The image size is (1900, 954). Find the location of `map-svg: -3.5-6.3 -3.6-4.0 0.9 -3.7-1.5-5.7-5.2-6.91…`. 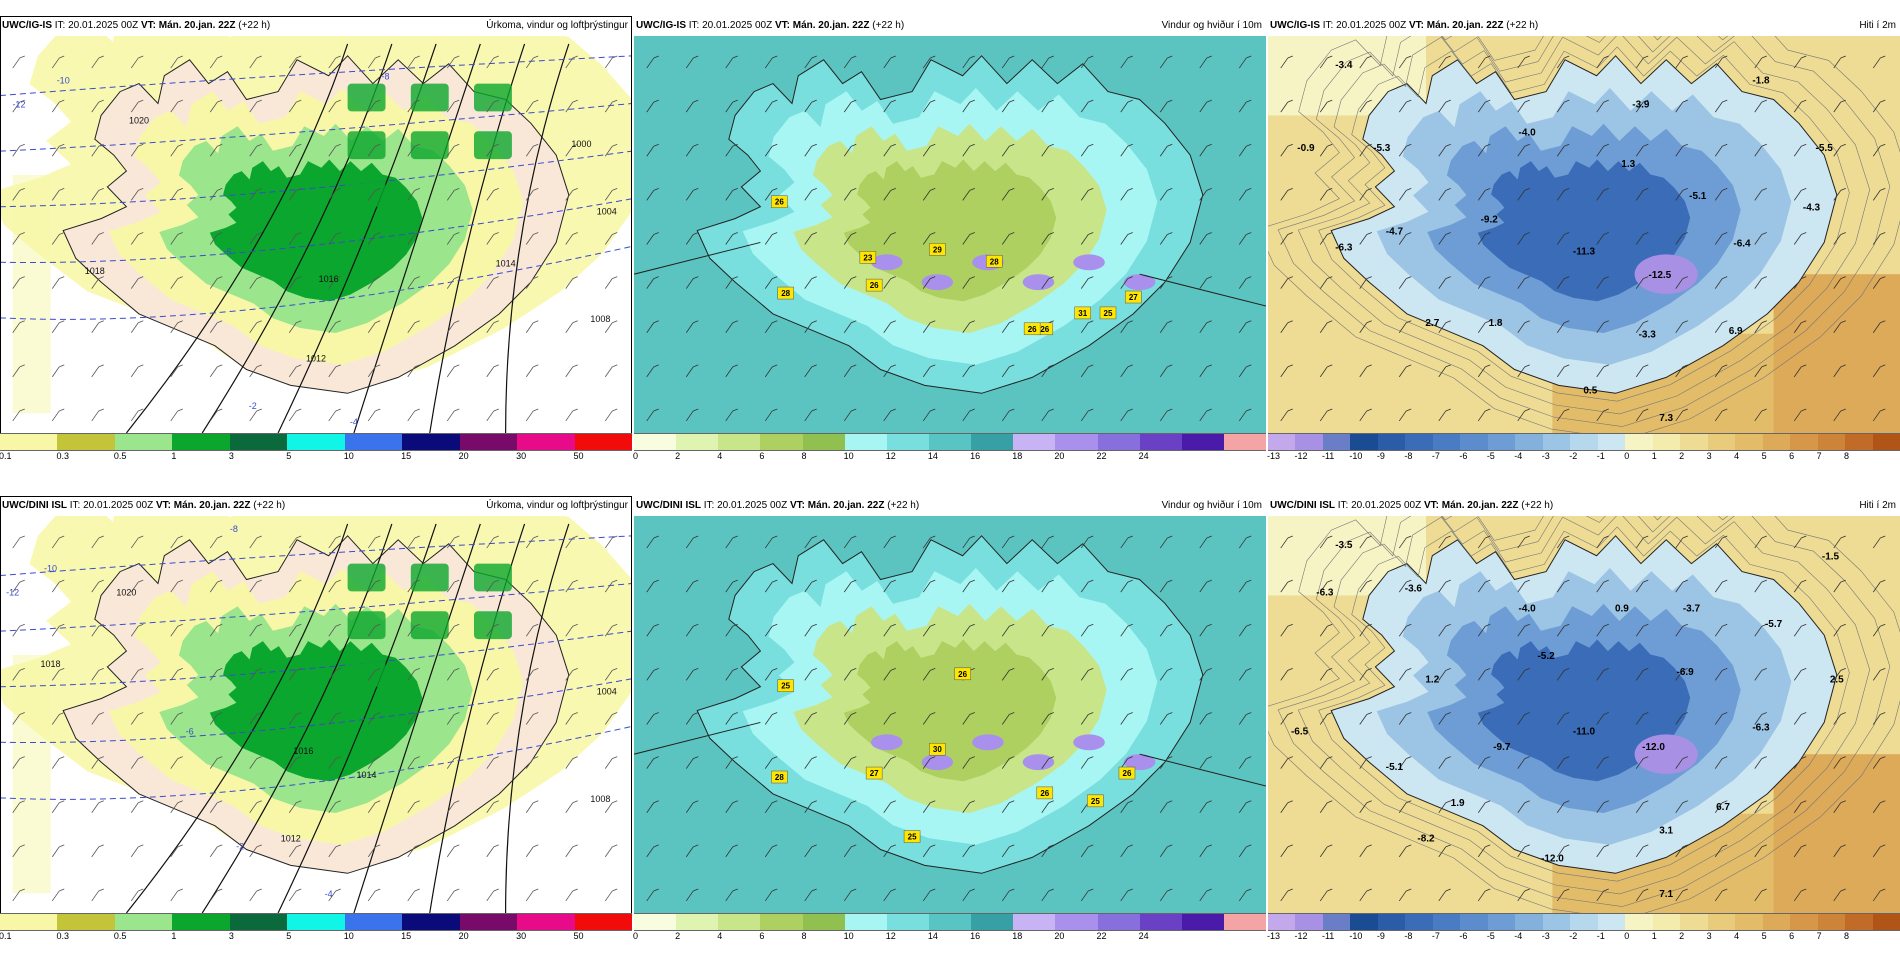

map-svg: -3.5-6.3 -3.6-4.0 0.9 -3.7-1.5-5.7-5.2-6.91… is located at coordinates (1584, 714).